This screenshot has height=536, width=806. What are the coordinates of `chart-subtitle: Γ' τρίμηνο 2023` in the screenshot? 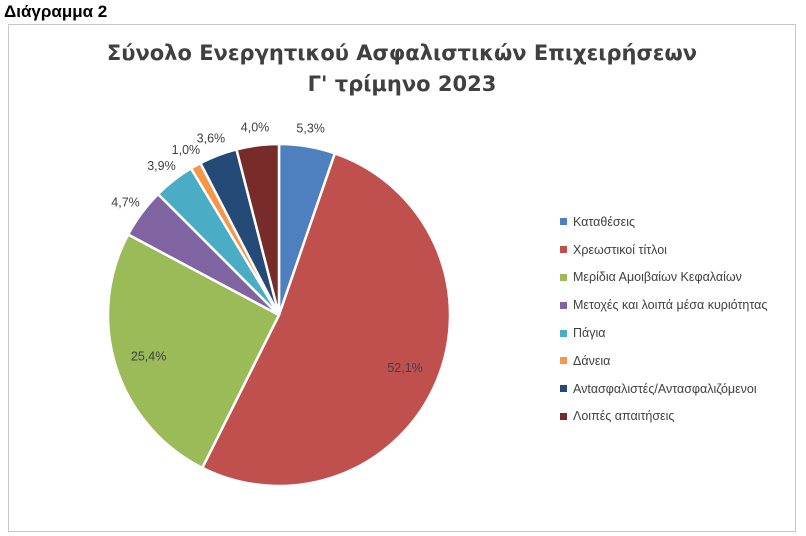 It's located at (402, 84).